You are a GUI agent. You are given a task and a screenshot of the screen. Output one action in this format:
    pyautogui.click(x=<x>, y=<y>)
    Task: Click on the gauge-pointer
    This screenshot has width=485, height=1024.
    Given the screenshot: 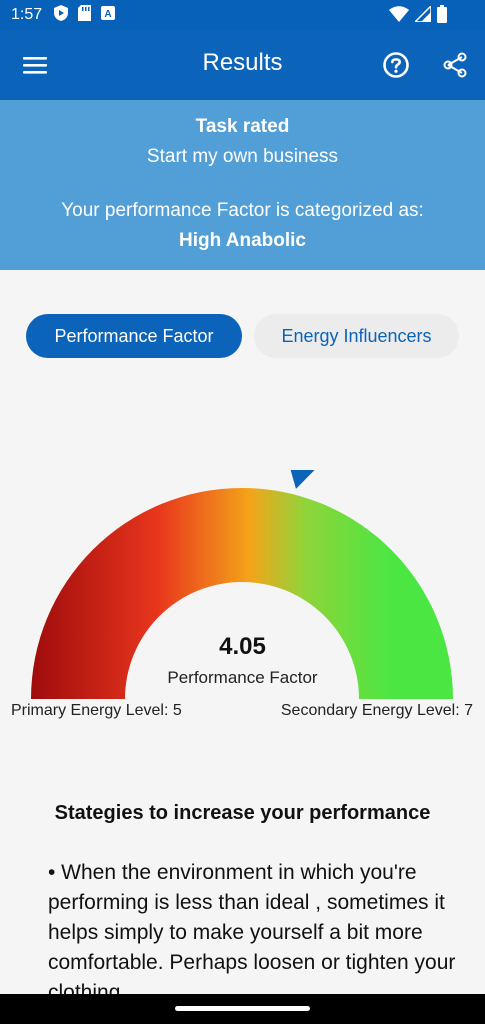 What is the action you would take?
    pyautogui.click(x=302, y=475)
    